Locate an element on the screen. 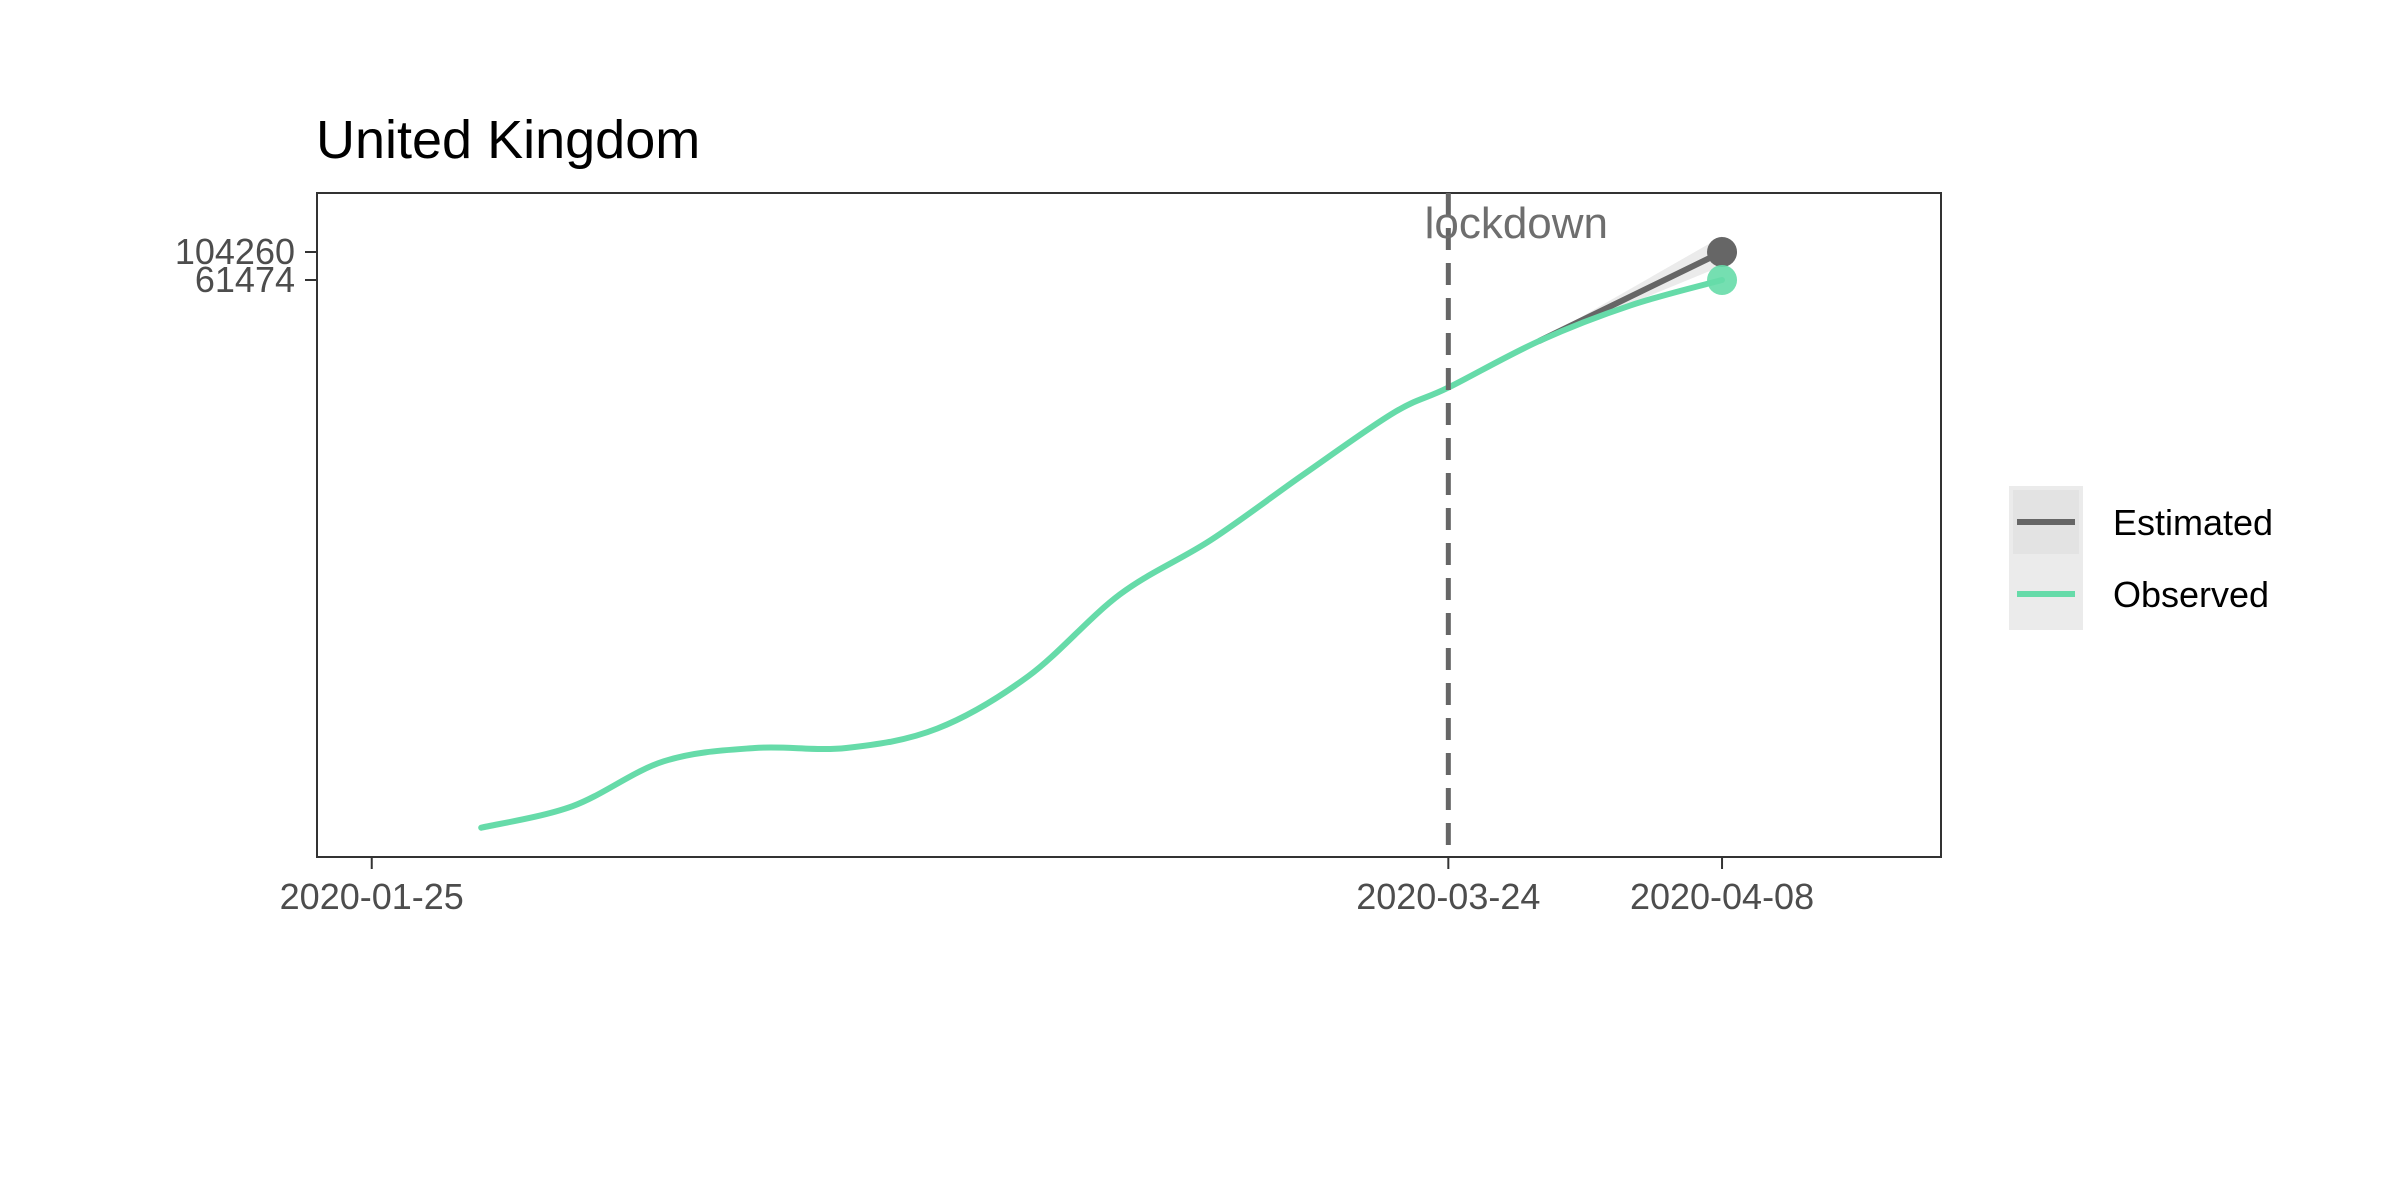 Image resolution: width=2400 pixels, height=1200 pixels. observed-endpoint-point is located at coordinates (1722, 280).